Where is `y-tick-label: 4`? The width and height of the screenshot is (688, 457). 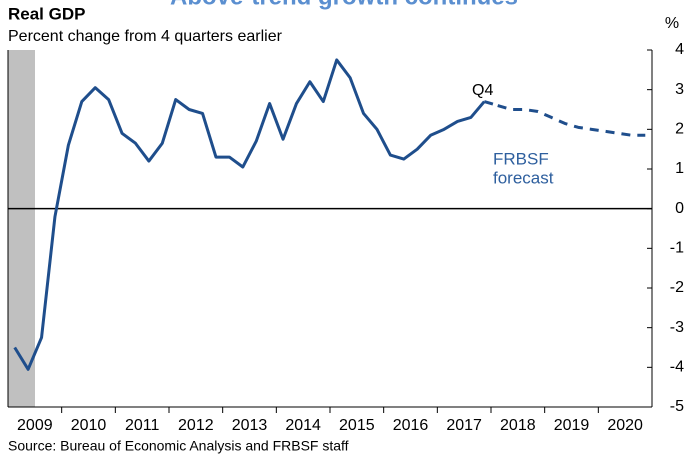 y-tick-label: 4 is located at coordinates (679, 49).